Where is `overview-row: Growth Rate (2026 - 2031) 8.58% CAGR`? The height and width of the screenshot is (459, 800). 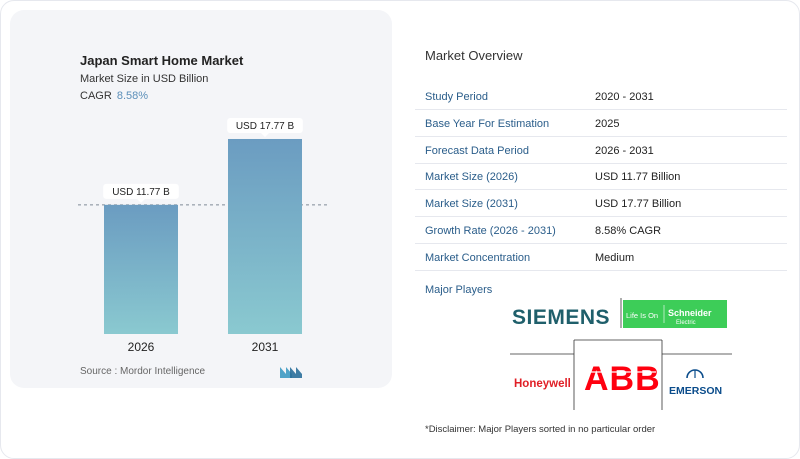 overview-row: Growth Rate (2026 - 2031) 8.58% CAGR is located at coordinates (601, 231).